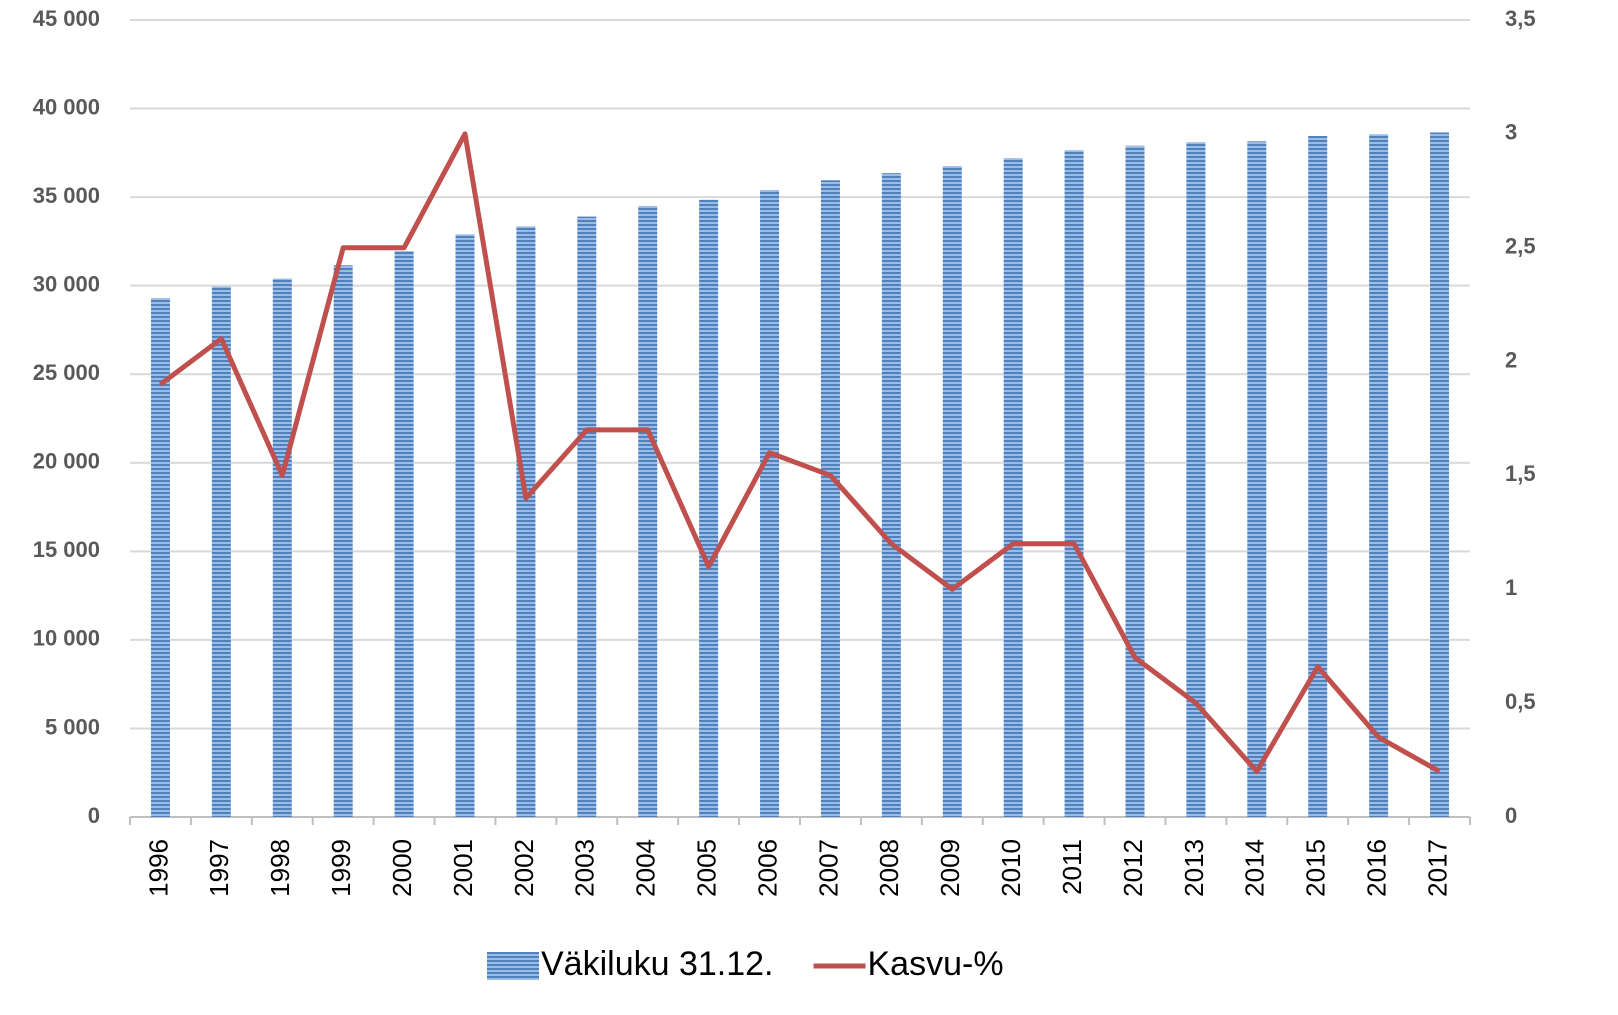 The image size is (1618, 1015). I want to click on x-tick-label: 2001, so click(463, 868).